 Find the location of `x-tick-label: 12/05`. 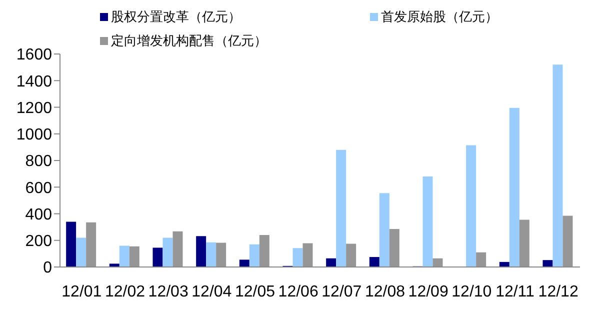

x-tick-label: 12/05 is located at coordinates (255, 291).